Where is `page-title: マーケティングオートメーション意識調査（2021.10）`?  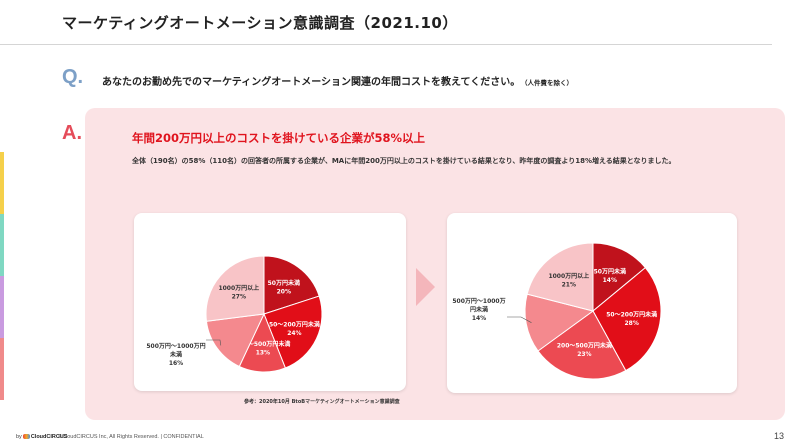
page-title: マーケティングオートメーション意識調査（2021.10） is located at coordinates (260, 23).